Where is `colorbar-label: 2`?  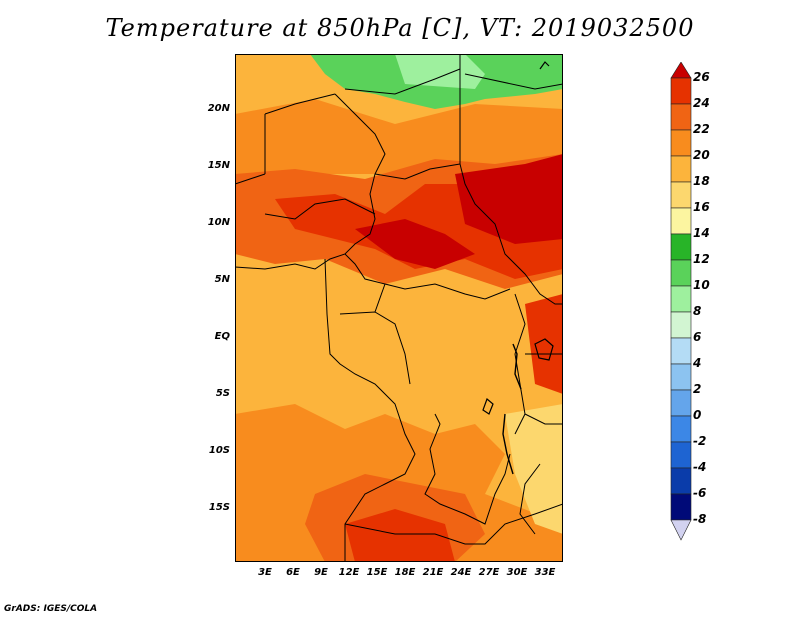
colorbar-label: 2 is located at coordinates (697, 389).